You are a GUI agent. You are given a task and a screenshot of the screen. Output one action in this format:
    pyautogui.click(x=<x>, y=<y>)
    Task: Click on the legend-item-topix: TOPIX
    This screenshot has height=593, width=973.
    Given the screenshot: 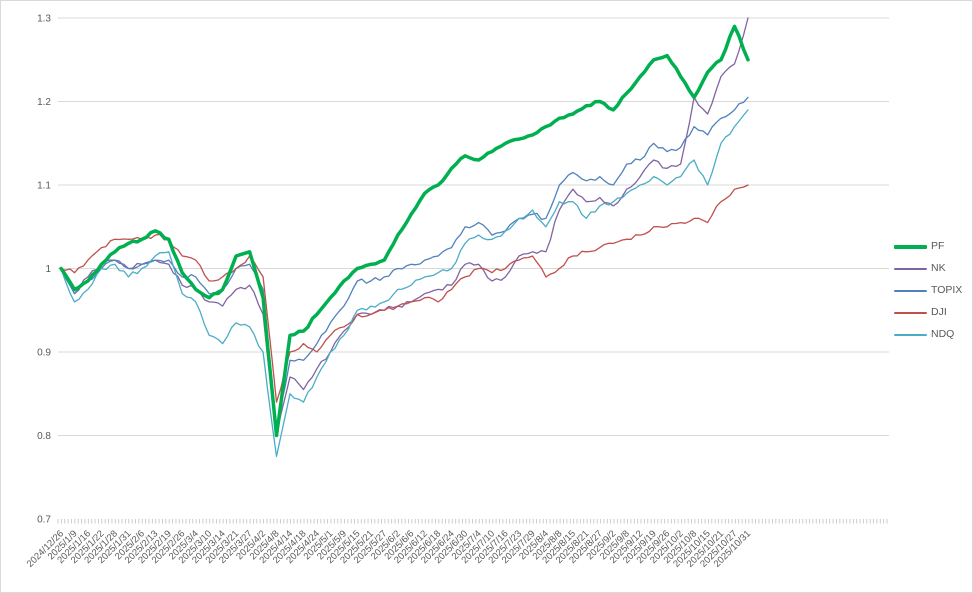 What is the action you would take?
    pyautogui.click(x=928, y=290)
    